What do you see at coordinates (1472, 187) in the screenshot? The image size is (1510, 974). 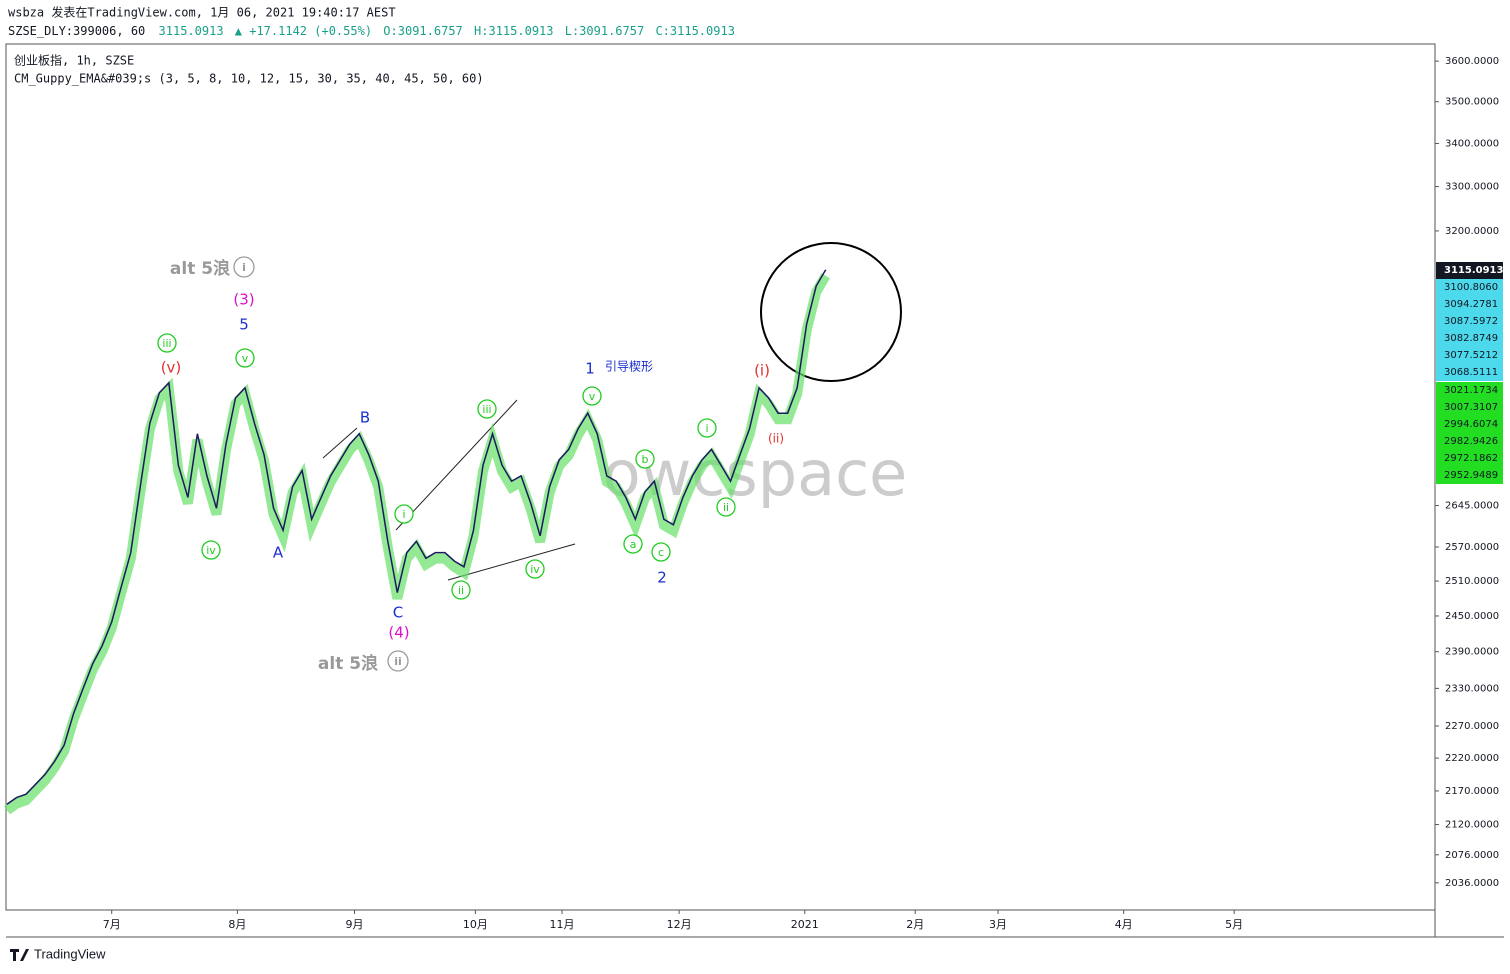 I see `y-tick-label: 3300.0000` at bounding box center [1472, 187].